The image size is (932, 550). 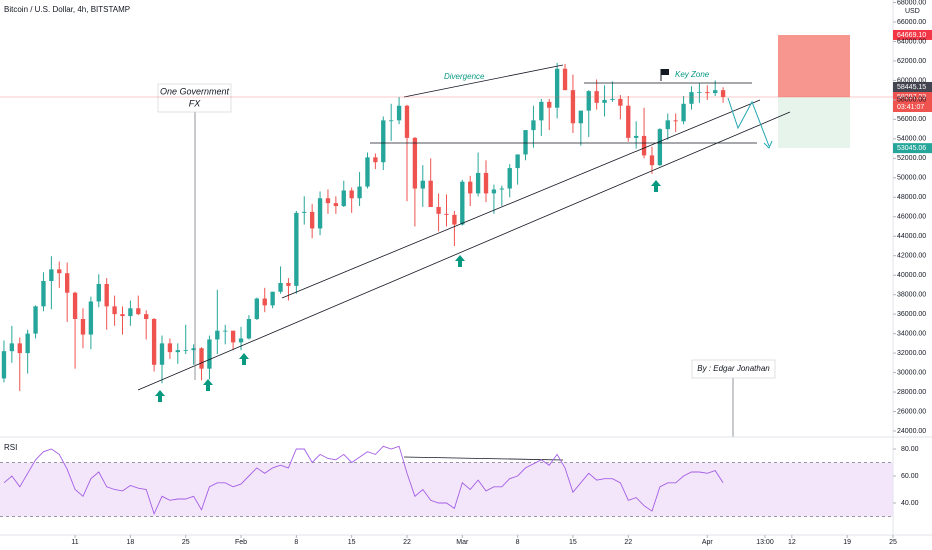 What do you see at coordinates (911, 275) in the screenshot?
I see `y-tick-label: 40000.00` at bounding box center [911, 275].